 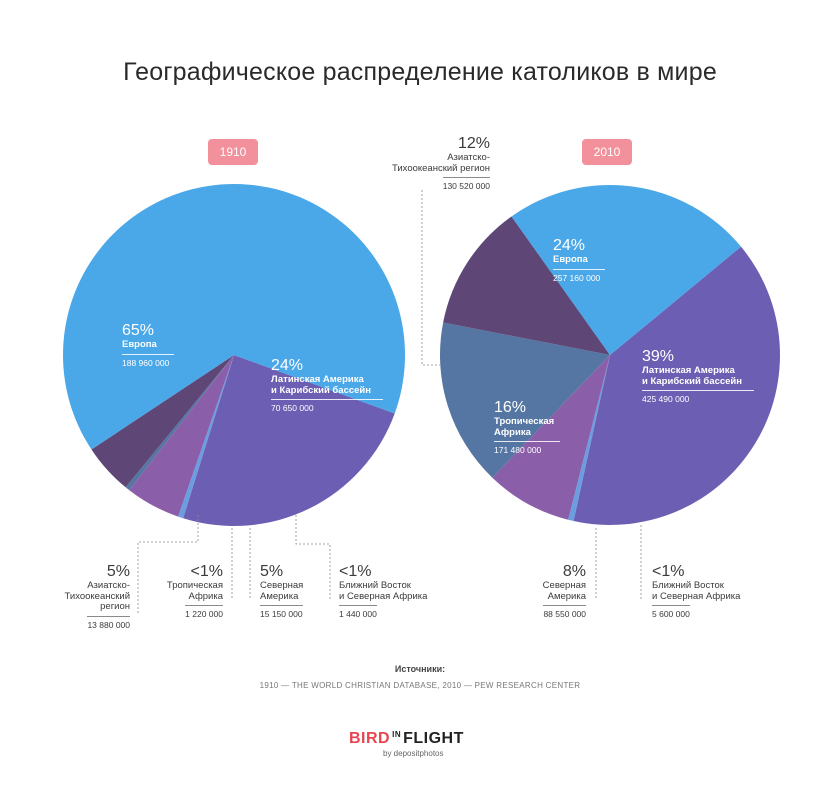 What do you see at coordinates (313, 557) in the screenshot?
I see `leader-1910-mideast` at bounding box center [313, 557].